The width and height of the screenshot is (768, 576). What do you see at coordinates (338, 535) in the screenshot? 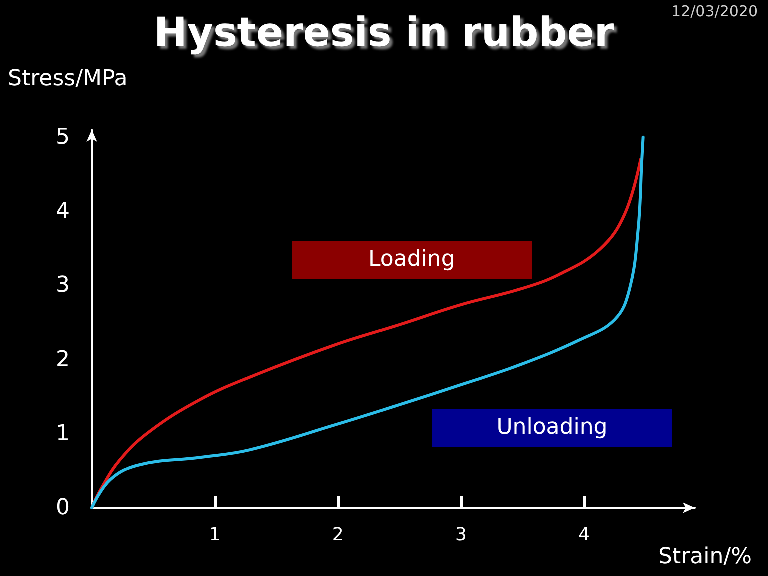
I see `x-tick-label: 2` at bounding box center [338, 535].